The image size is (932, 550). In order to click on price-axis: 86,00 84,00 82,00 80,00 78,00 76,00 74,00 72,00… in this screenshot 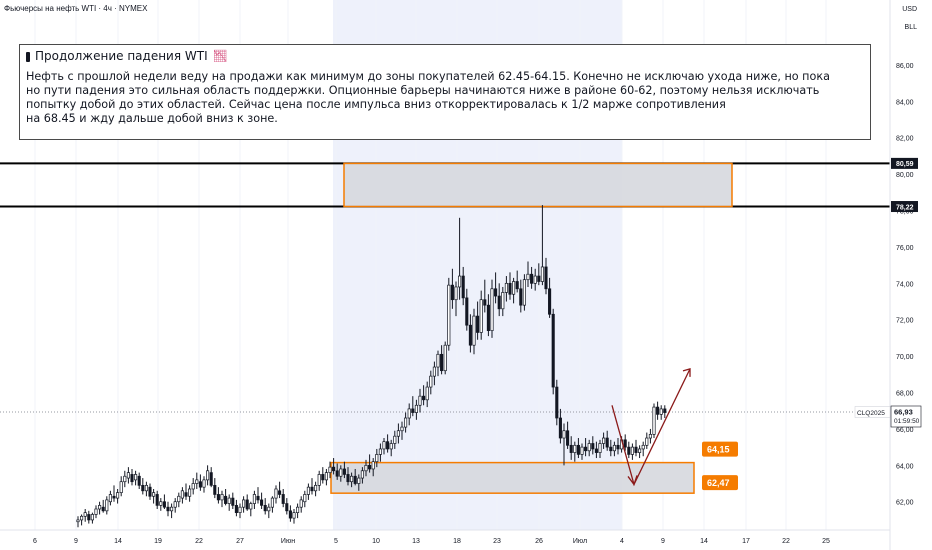, I will do `click(901, 275)`.